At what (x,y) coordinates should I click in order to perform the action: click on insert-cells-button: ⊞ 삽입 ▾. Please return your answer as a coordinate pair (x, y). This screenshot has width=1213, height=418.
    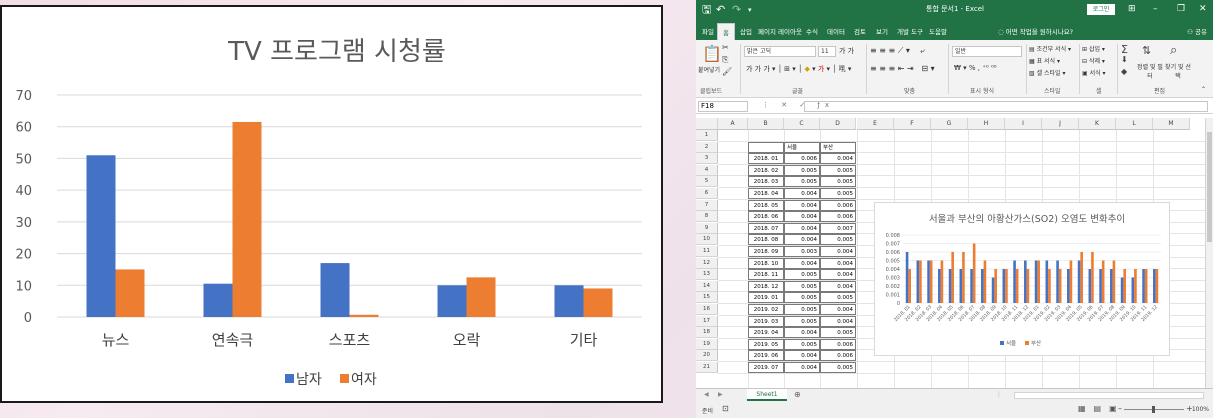
    Looking at the image, I should click on (1093, 49).